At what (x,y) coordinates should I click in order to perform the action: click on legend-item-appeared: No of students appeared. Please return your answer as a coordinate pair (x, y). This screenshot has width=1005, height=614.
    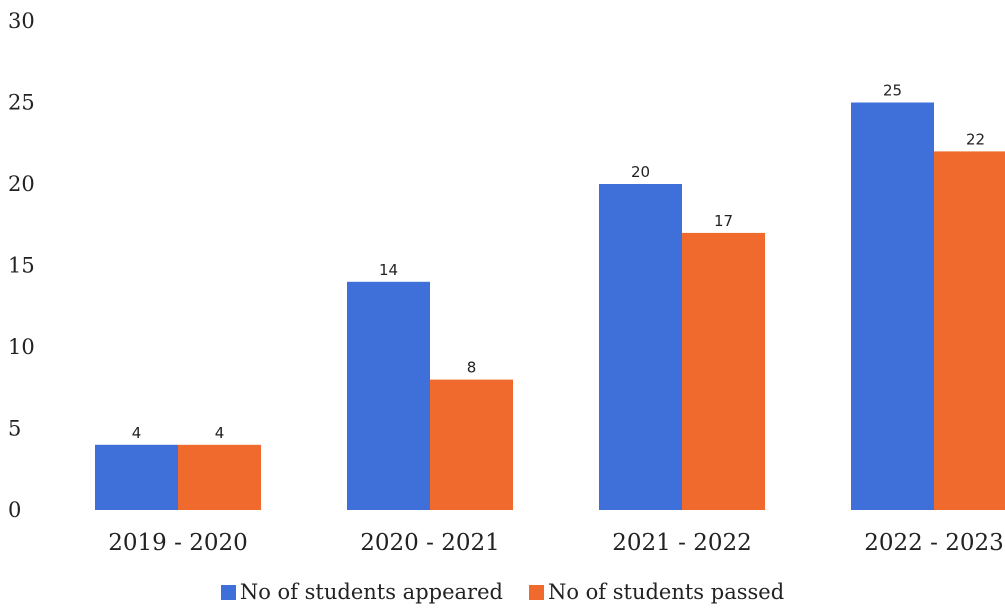
    Looking at the image, I should click on (361, 592).